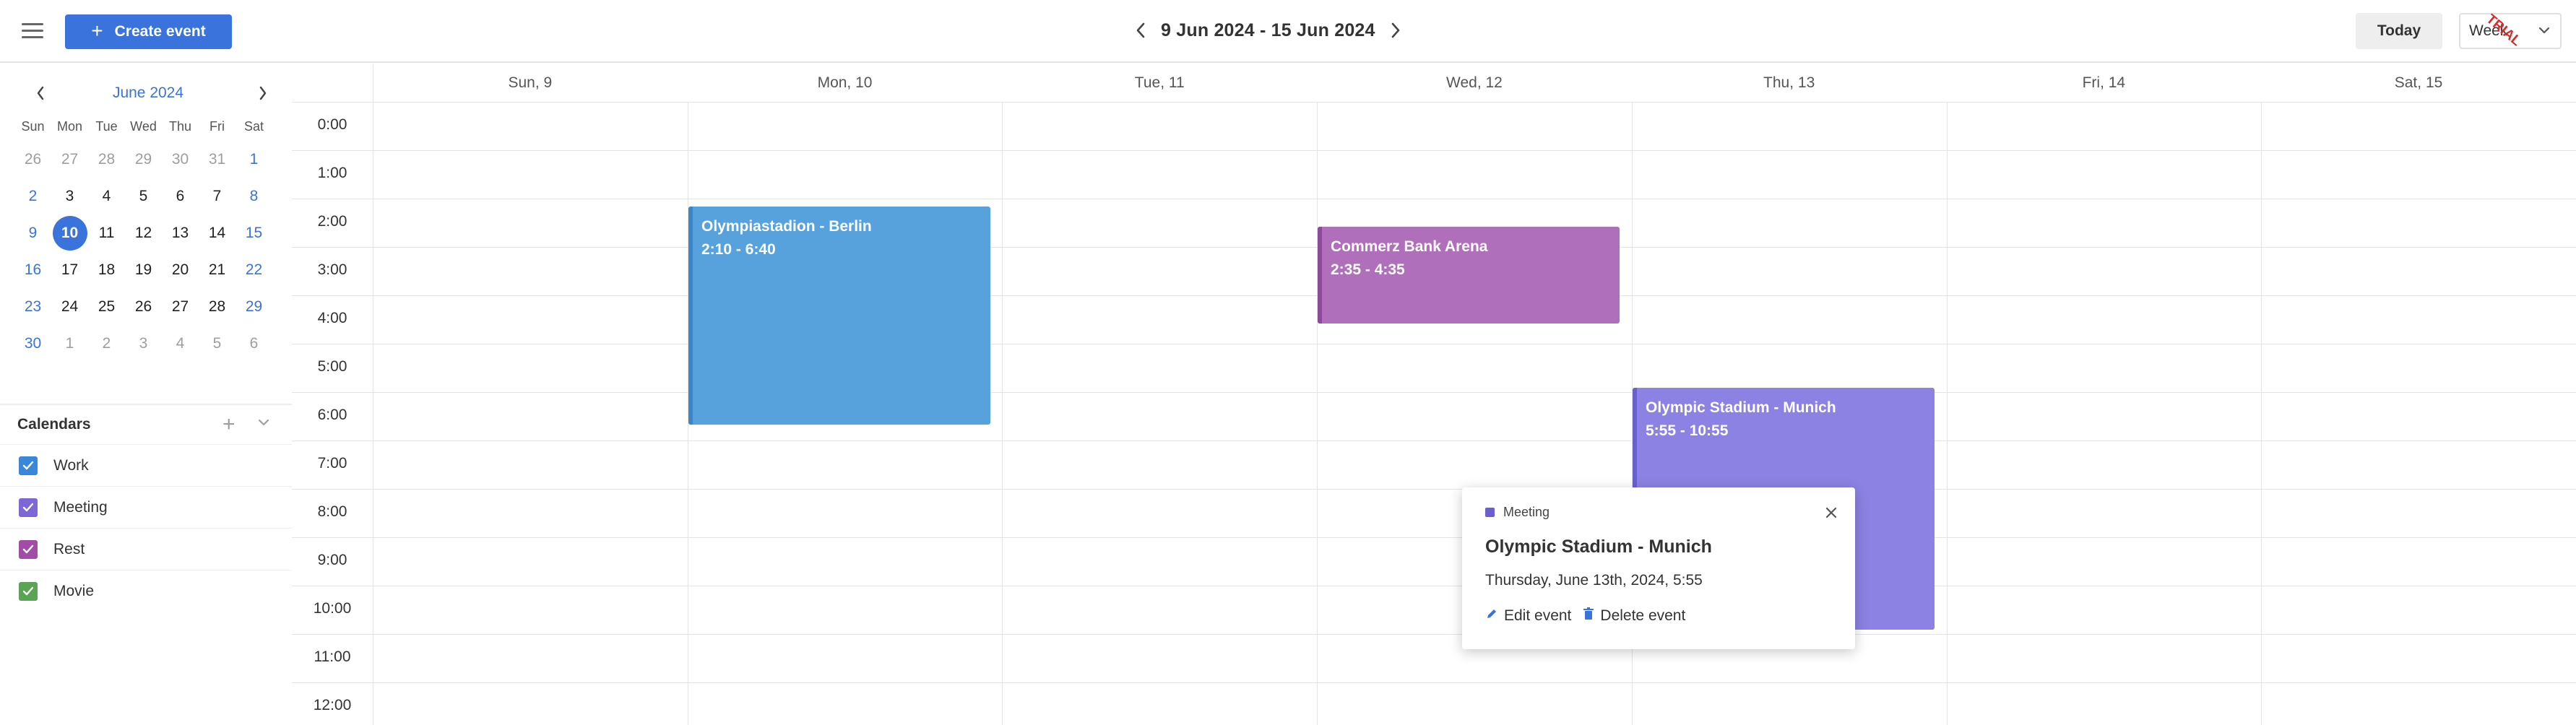 This screenshot has height=725, width=2576. What do you see at coordinates (106, 126) in the screenshot?
I see `weekday-label: Tue` at bounding box center [106, 126].